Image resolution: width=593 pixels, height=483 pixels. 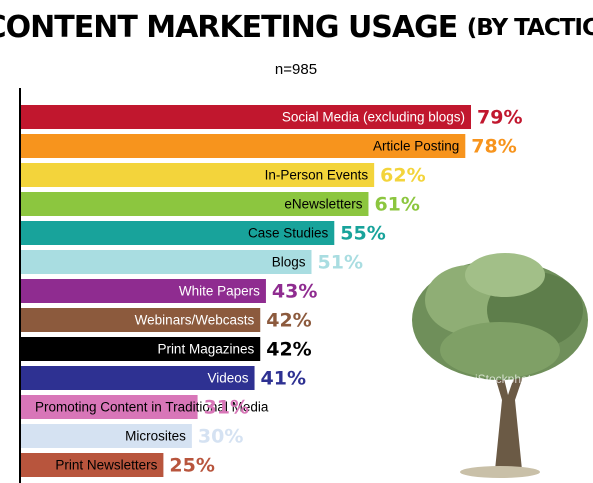 What do you see at coordinates (289, 262) in the screenshot?
I see `category-label: Blogs` at bounding box center [289, 262].